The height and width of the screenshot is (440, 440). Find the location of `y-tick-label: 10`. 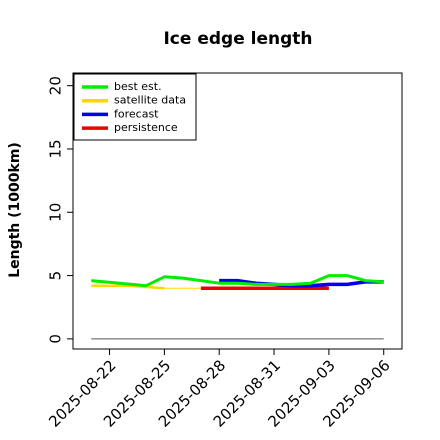

y-tick-label: 10 is located at coordinates (56, 212).